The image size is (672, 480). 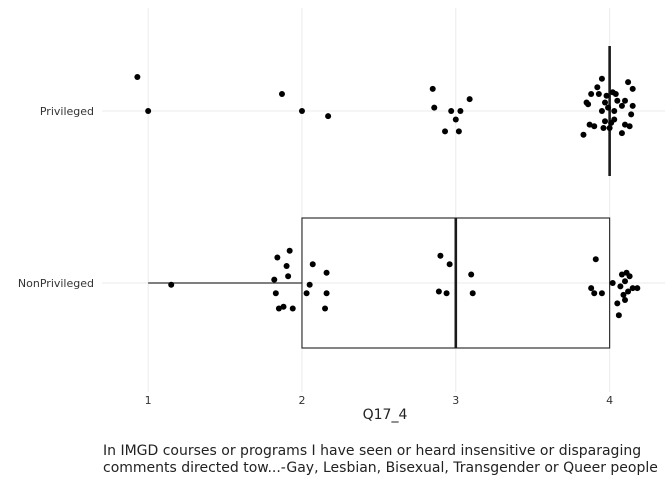 I want to click on x-tick-label: 3, so click(x=455, y=400).